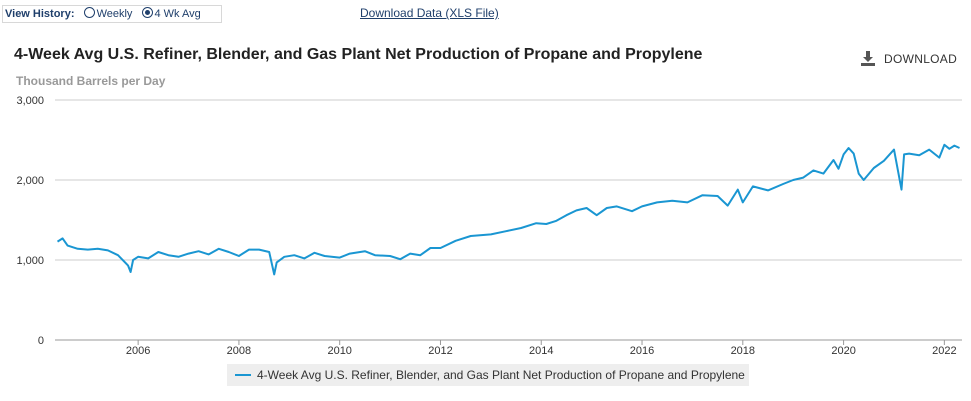  I want to click on weekly-radio, so click(89, 12).